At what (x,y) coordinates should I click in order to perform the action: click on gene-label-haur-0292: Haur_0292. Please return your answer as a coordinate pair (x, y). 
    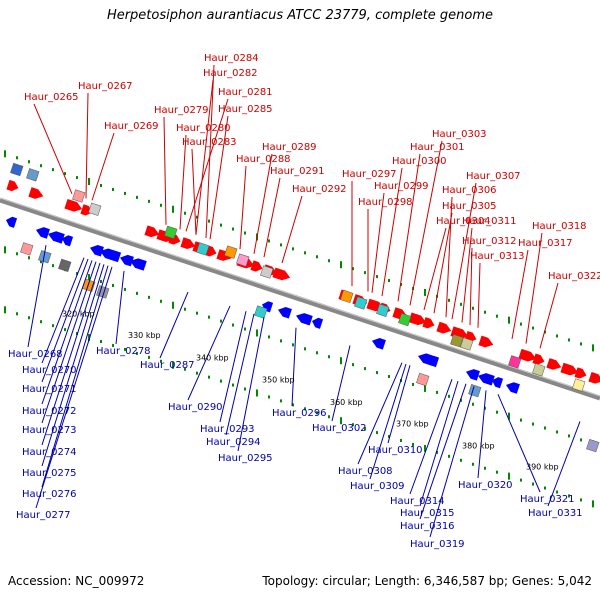
    Looking at the image, I should click on (319, 189).